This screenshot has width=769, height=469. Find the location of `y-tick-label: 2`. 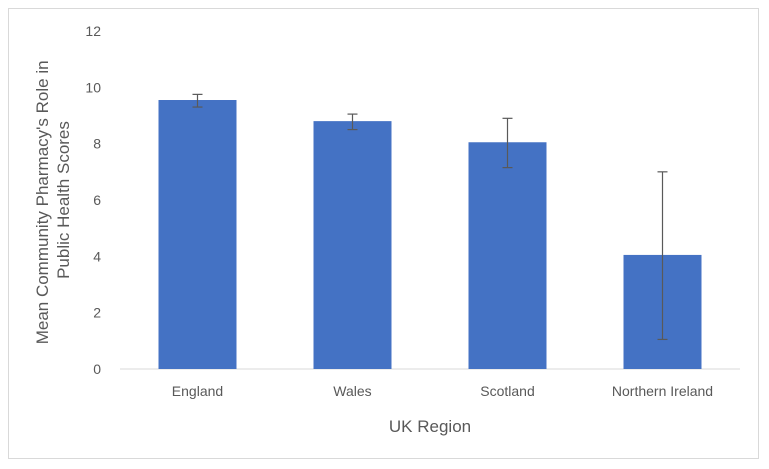

y-tick-label: 2 is located at coordinates (97, 313).